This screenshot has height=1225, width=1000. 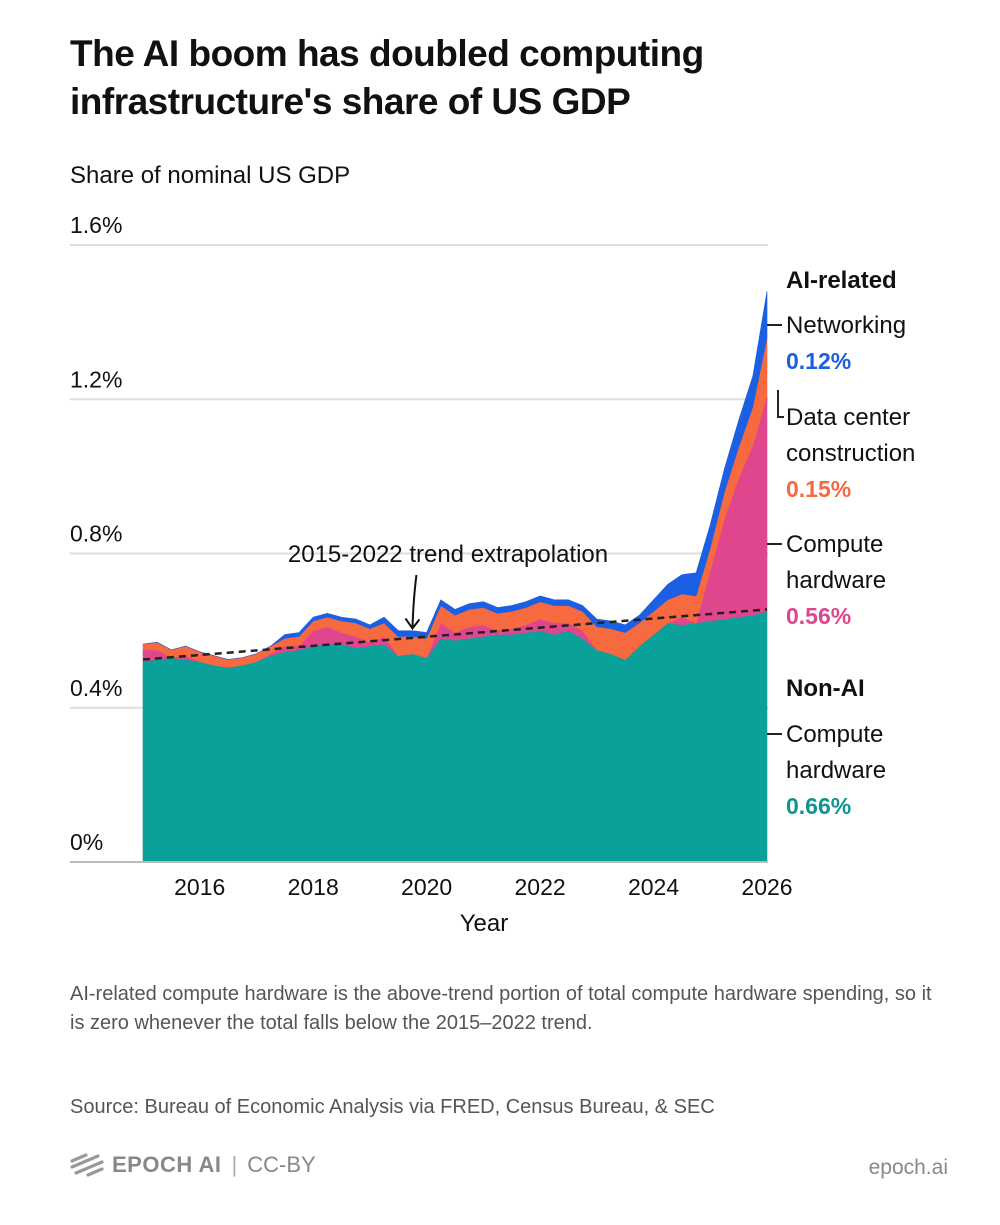 I want to click on legend-label-compute-hardware-2-line-0: Compute, so click(x=834, y=544).